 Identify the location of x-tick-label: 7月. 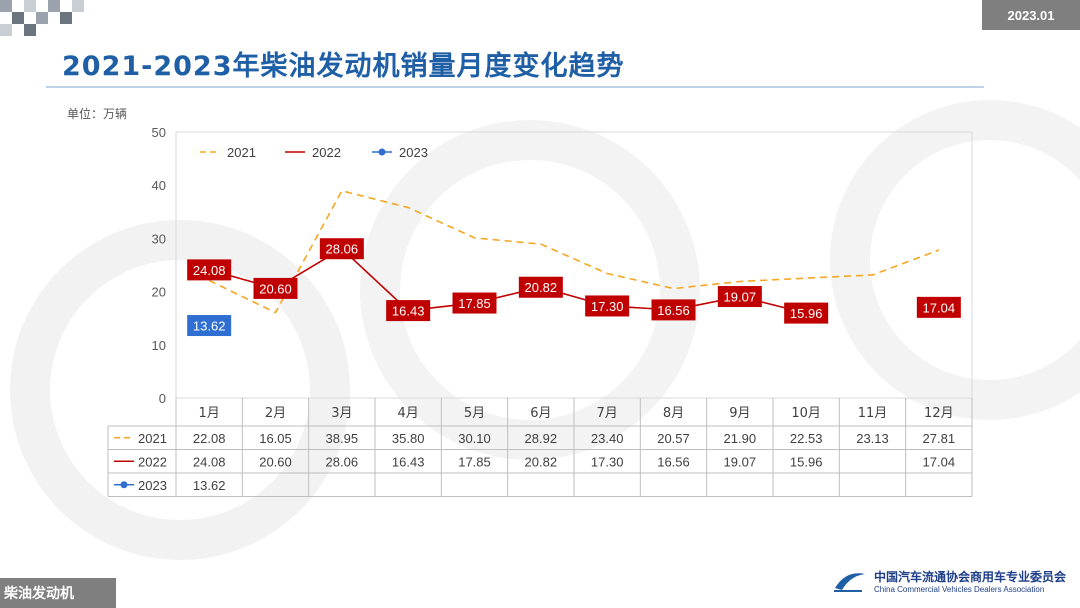
(607, 413).